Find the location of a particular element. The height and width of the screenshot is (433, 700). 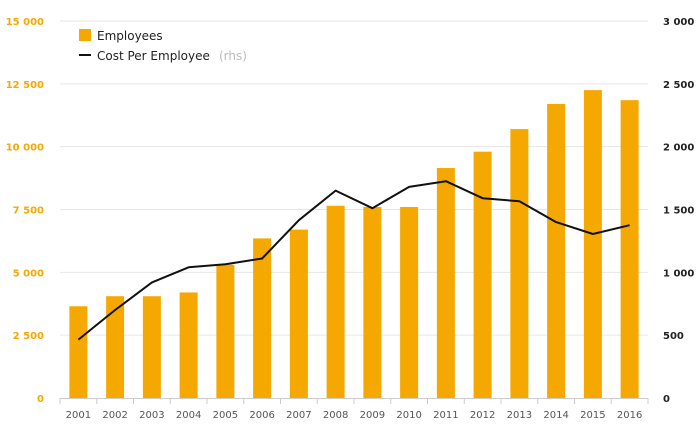

legend: Employees Cost Per Employee (rhs) is located at coordinates (163, 46).